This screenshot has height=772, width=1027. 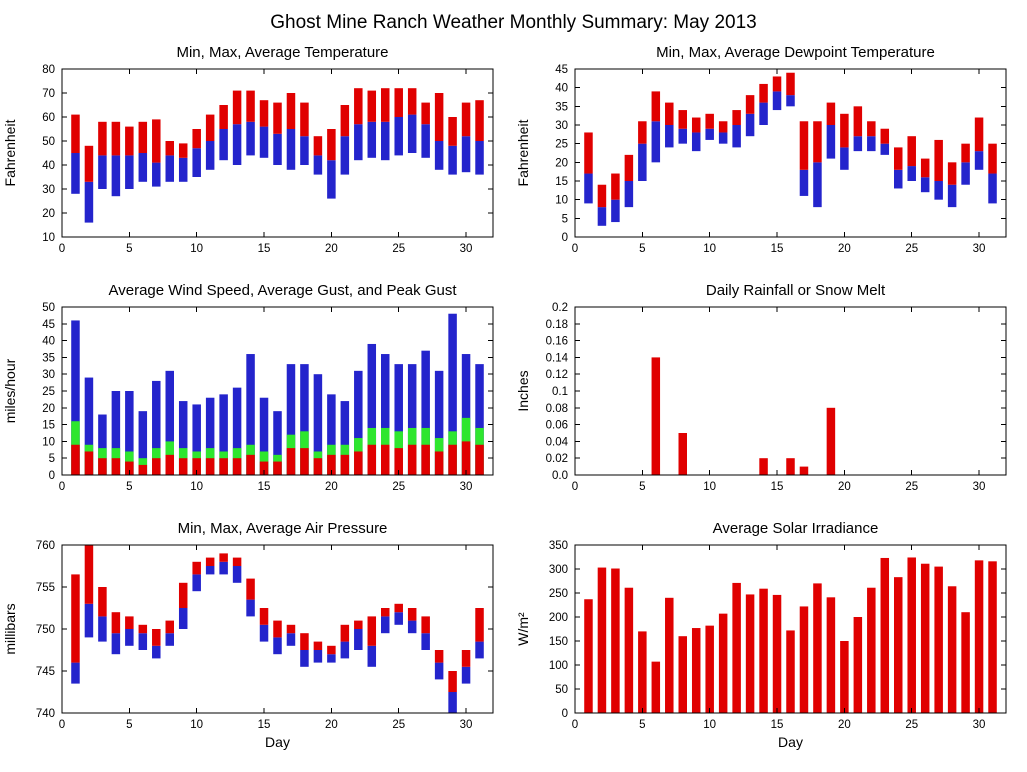 I want to click on axis-text: 300, so click(x=558, y=570).